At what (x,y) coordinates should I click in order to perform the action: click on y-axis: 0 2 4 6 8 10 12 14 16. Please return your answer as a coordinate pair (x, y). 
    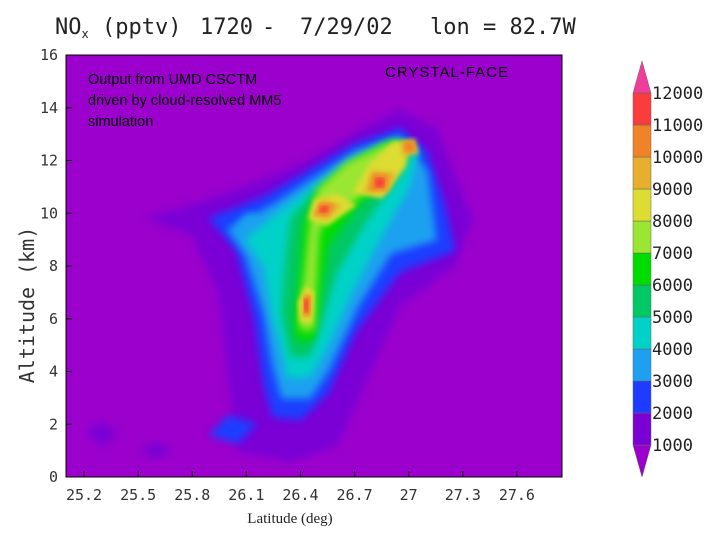
    Looking at the image, I should click on (56, 266).